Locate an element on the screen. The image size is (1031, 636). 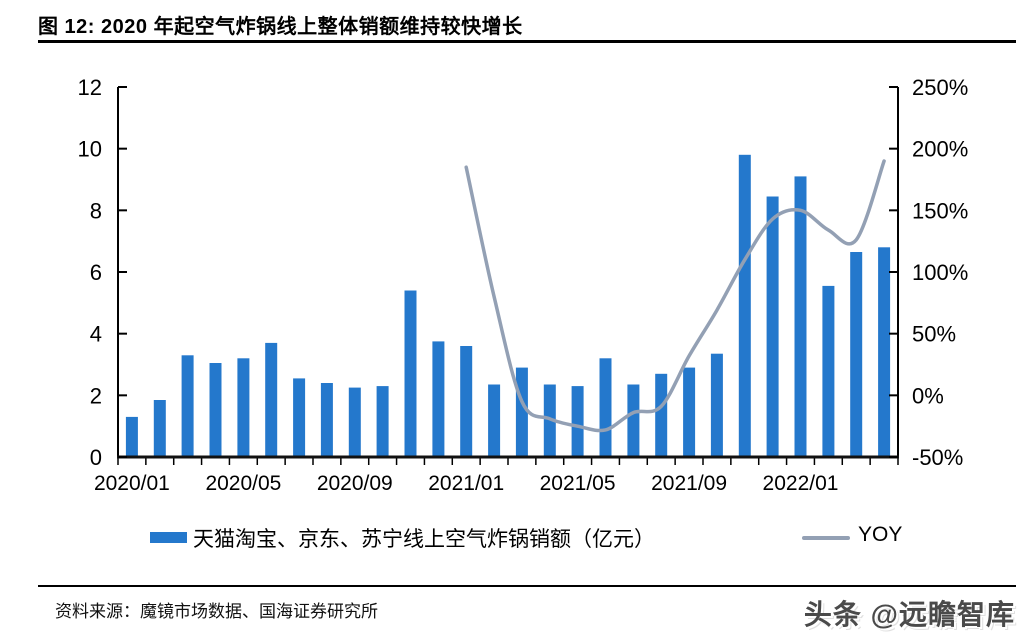
watermark-text: 头条 @远瞻智库 is located at coordinates (909, 614).